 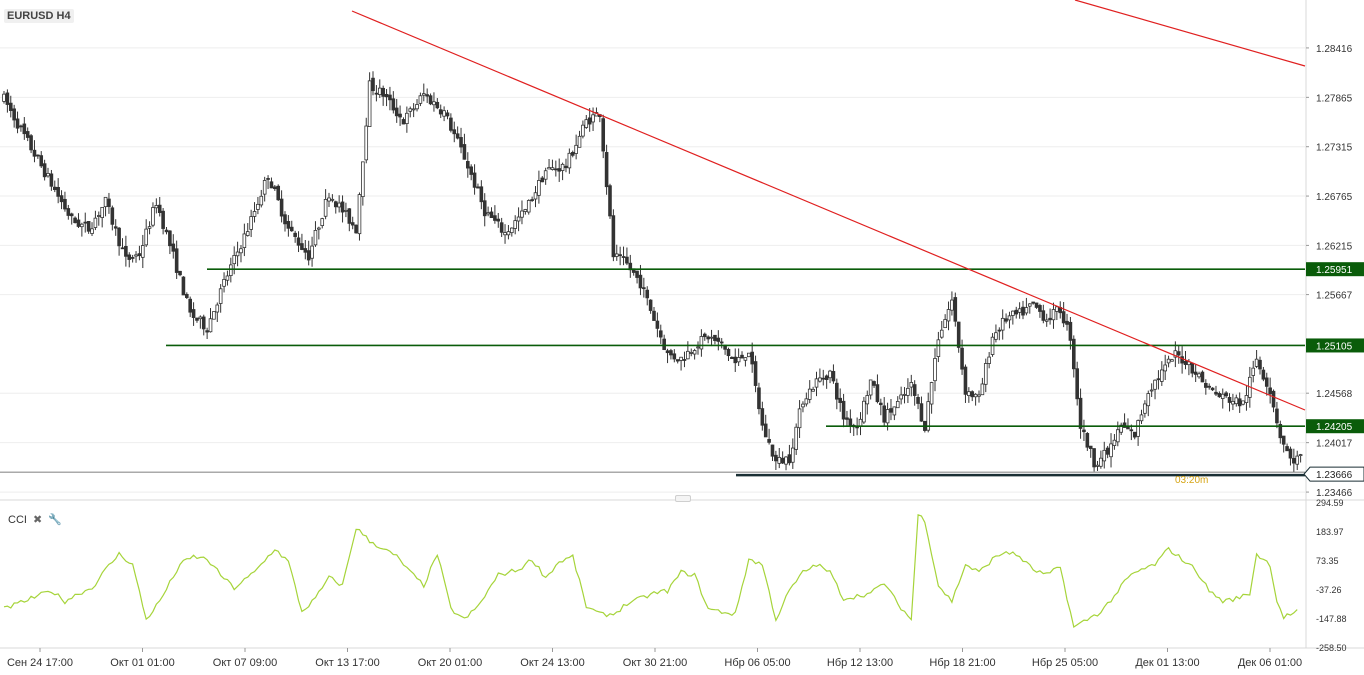 What do you see at coordinates (55, 519) in the screenshot?
I see `wrench-icon: 🔧` at bounding box center [55, 519].